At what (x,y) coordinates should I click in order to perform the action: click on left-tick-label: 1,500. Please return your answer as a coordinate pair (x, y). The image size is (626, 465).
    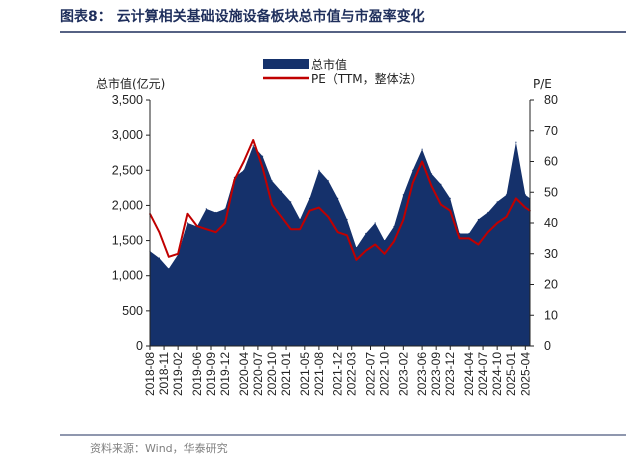
    Looking at the image, I should click on (127, 241).